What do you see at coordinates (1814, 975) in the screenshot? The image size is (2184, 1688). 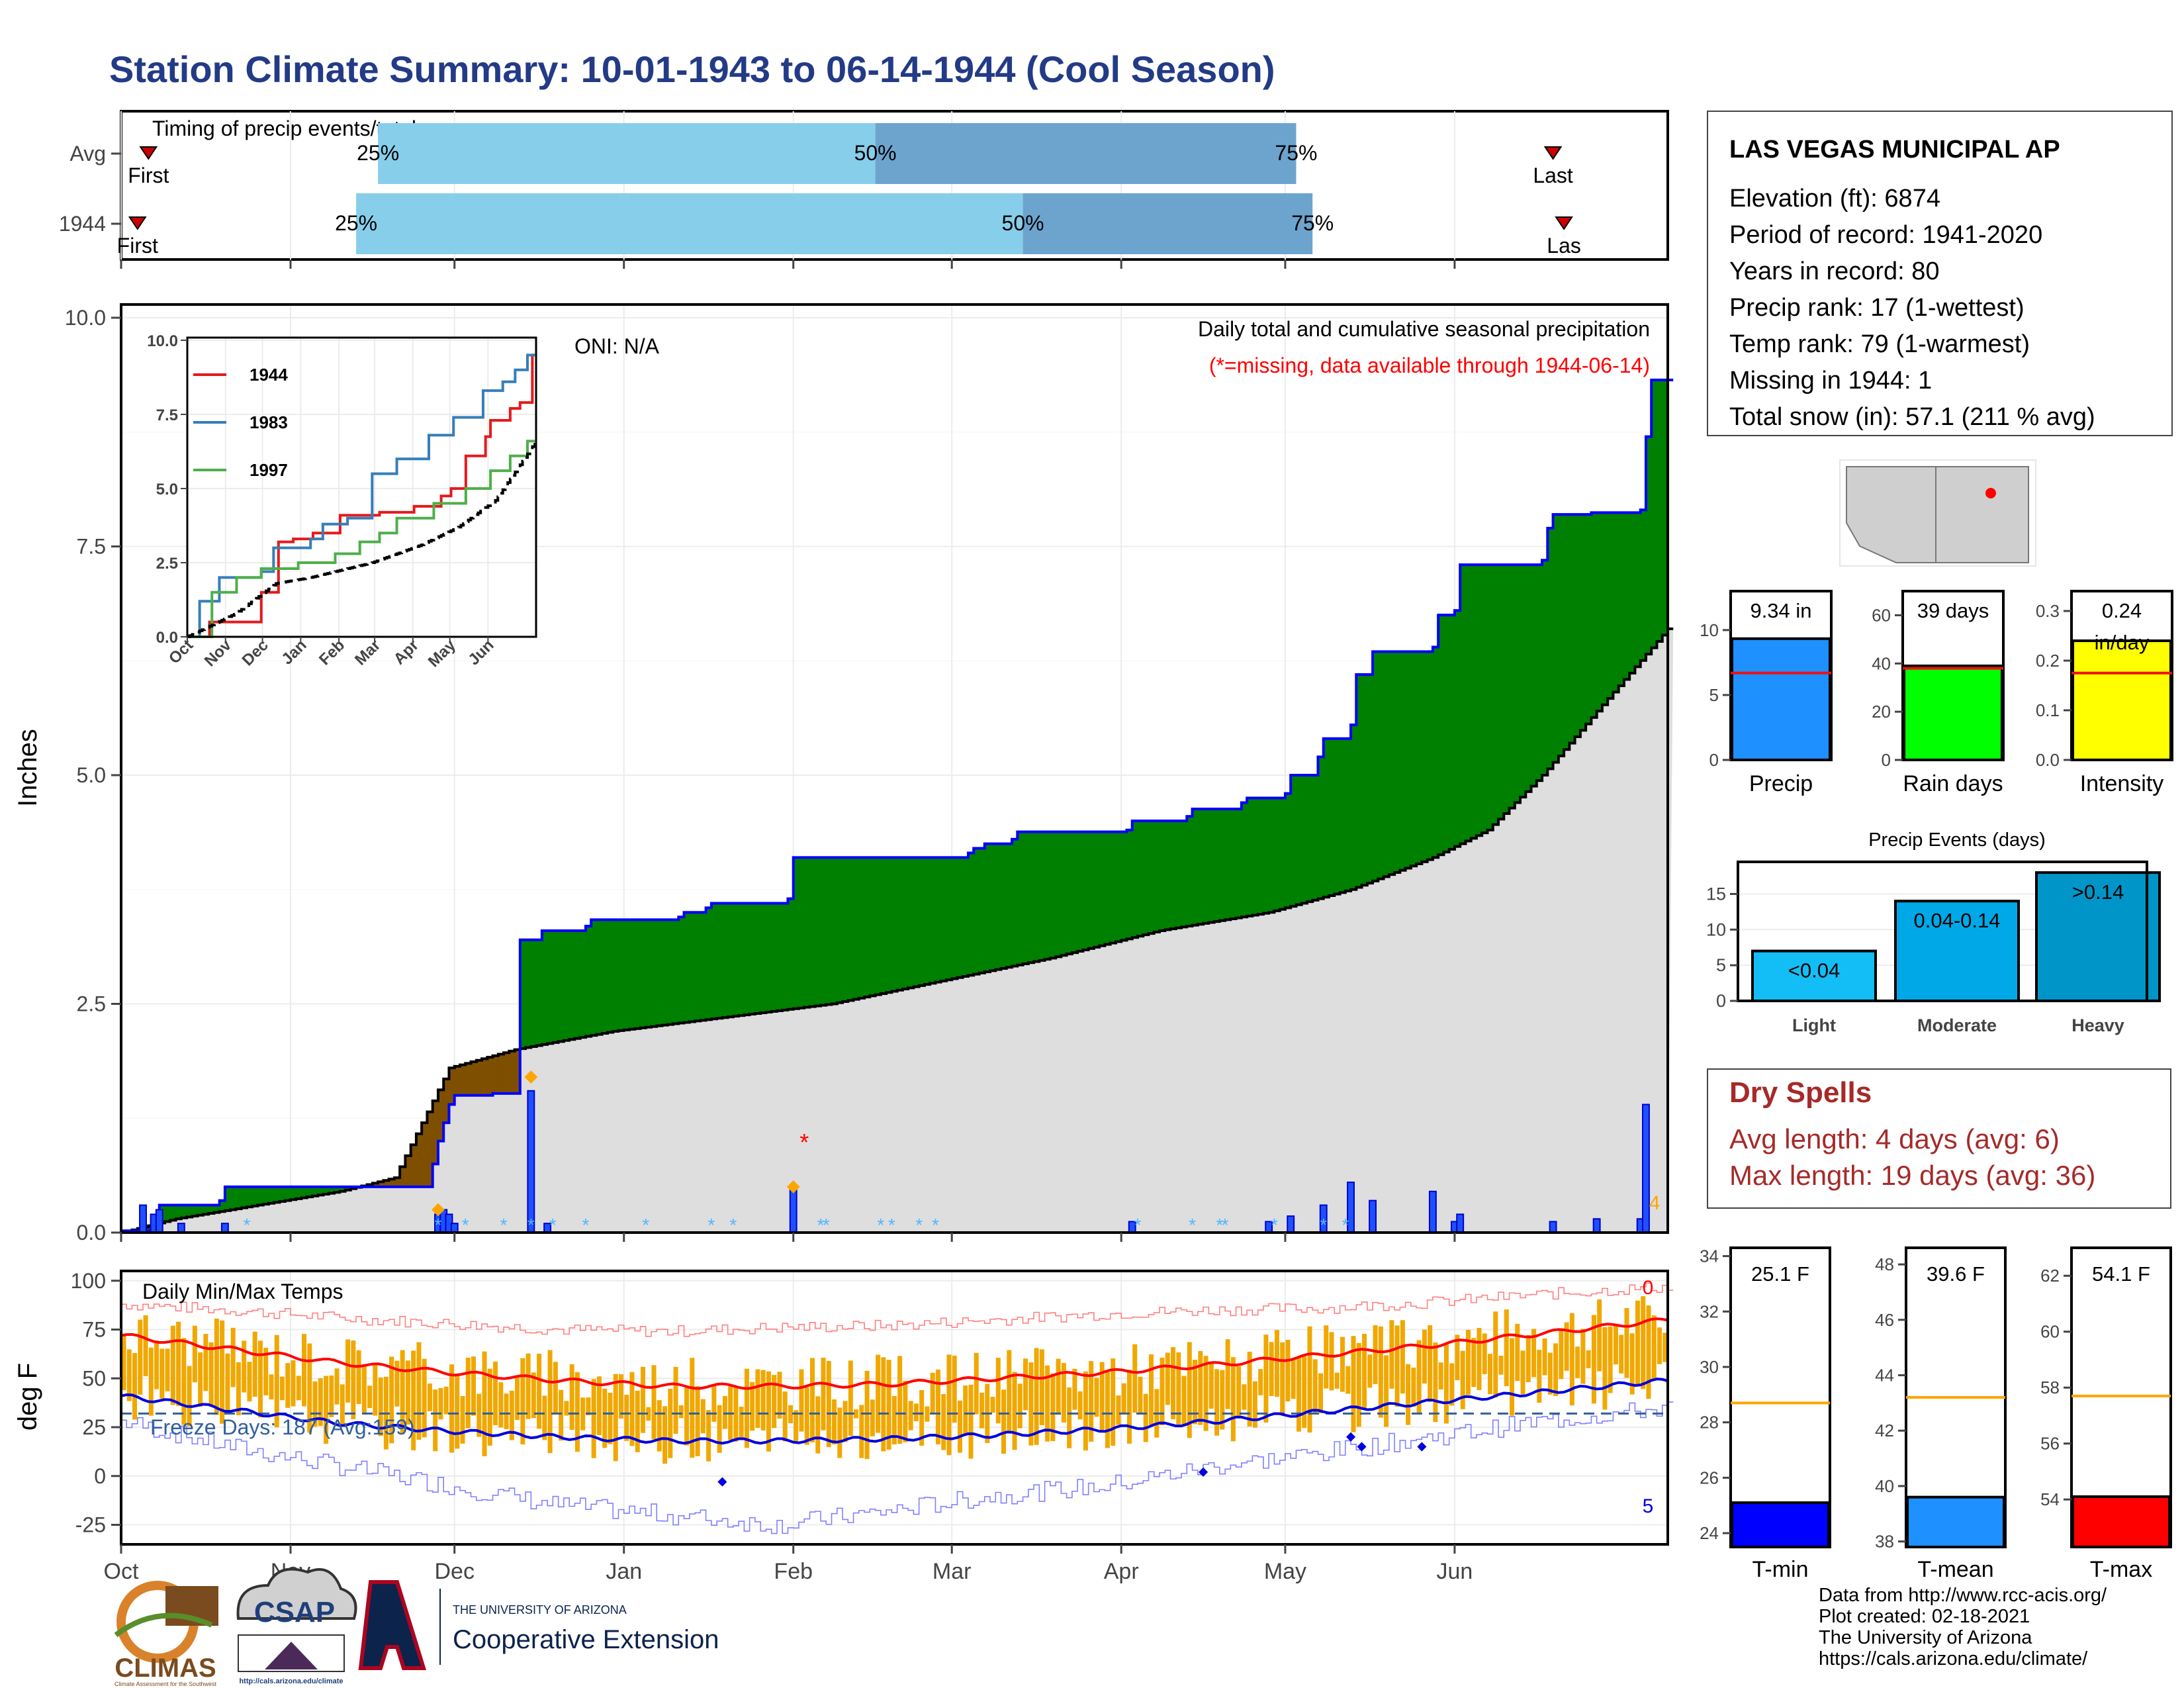 I see `event-bar` at bounding box center [1814, 975].